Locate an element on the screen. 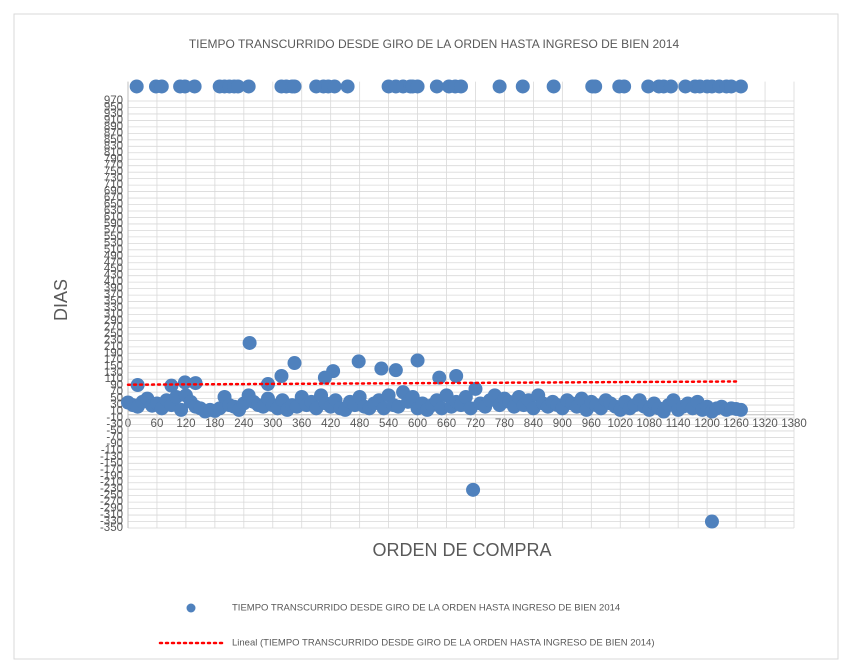 The width and height of the screenshot is (852, 667). y-tick-label: 730 is located at coordinates (113, 179).